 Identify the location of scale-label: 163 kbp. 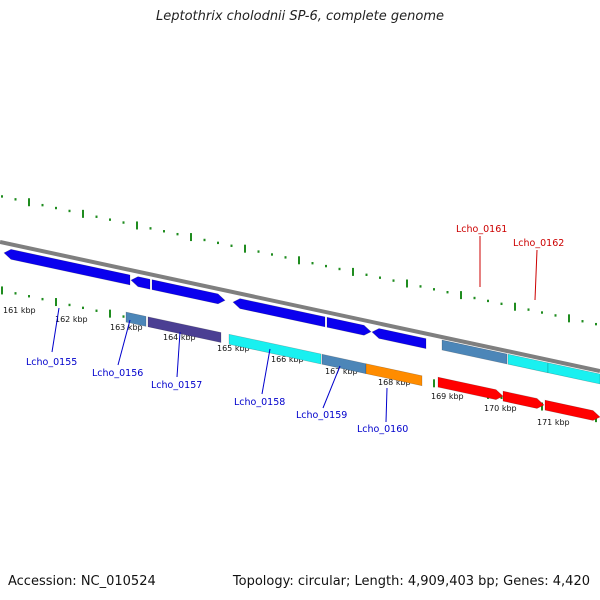
(126, 327).